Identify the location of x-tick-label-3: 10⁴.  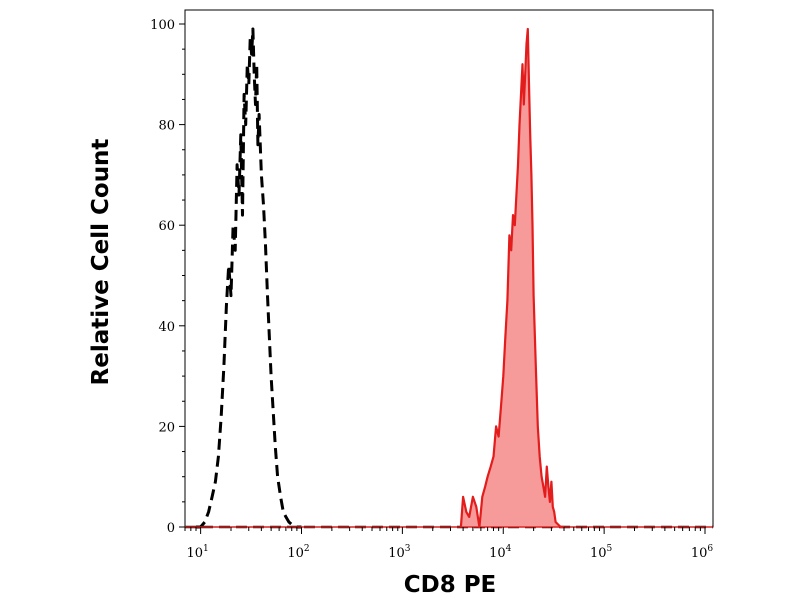
(500, 552).